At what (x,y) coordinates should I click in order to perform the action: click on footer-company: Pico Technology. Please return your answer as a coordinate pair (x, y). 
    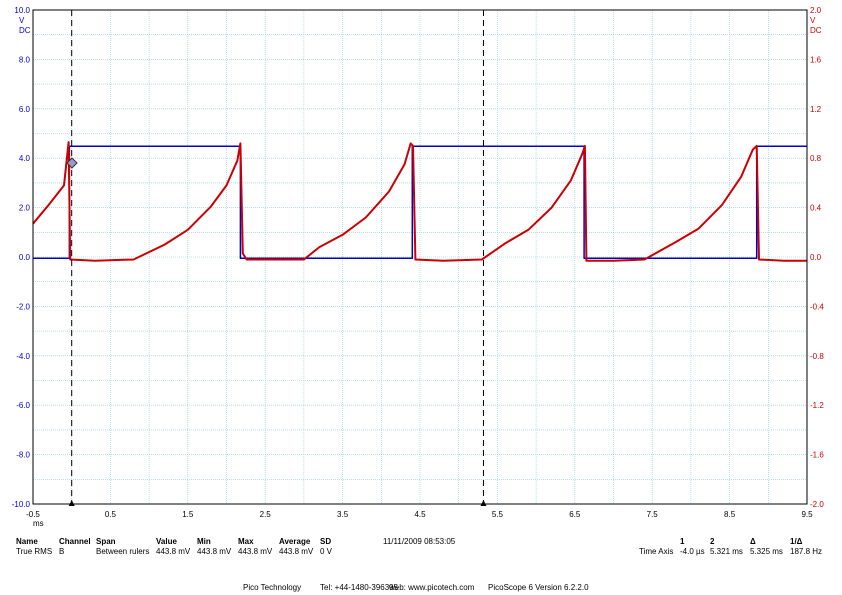
    Looking at the image, I should click on (272, 587).